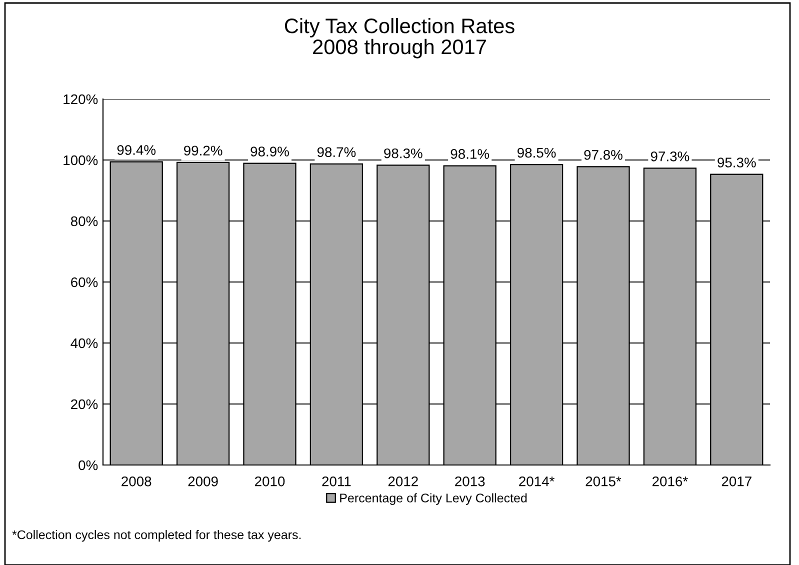 The image size is (799, 565). What do you see at coordinates (84, 343) in the screenshot?
I see `y-tick-label: 40%` at bounding box center [84, 343].